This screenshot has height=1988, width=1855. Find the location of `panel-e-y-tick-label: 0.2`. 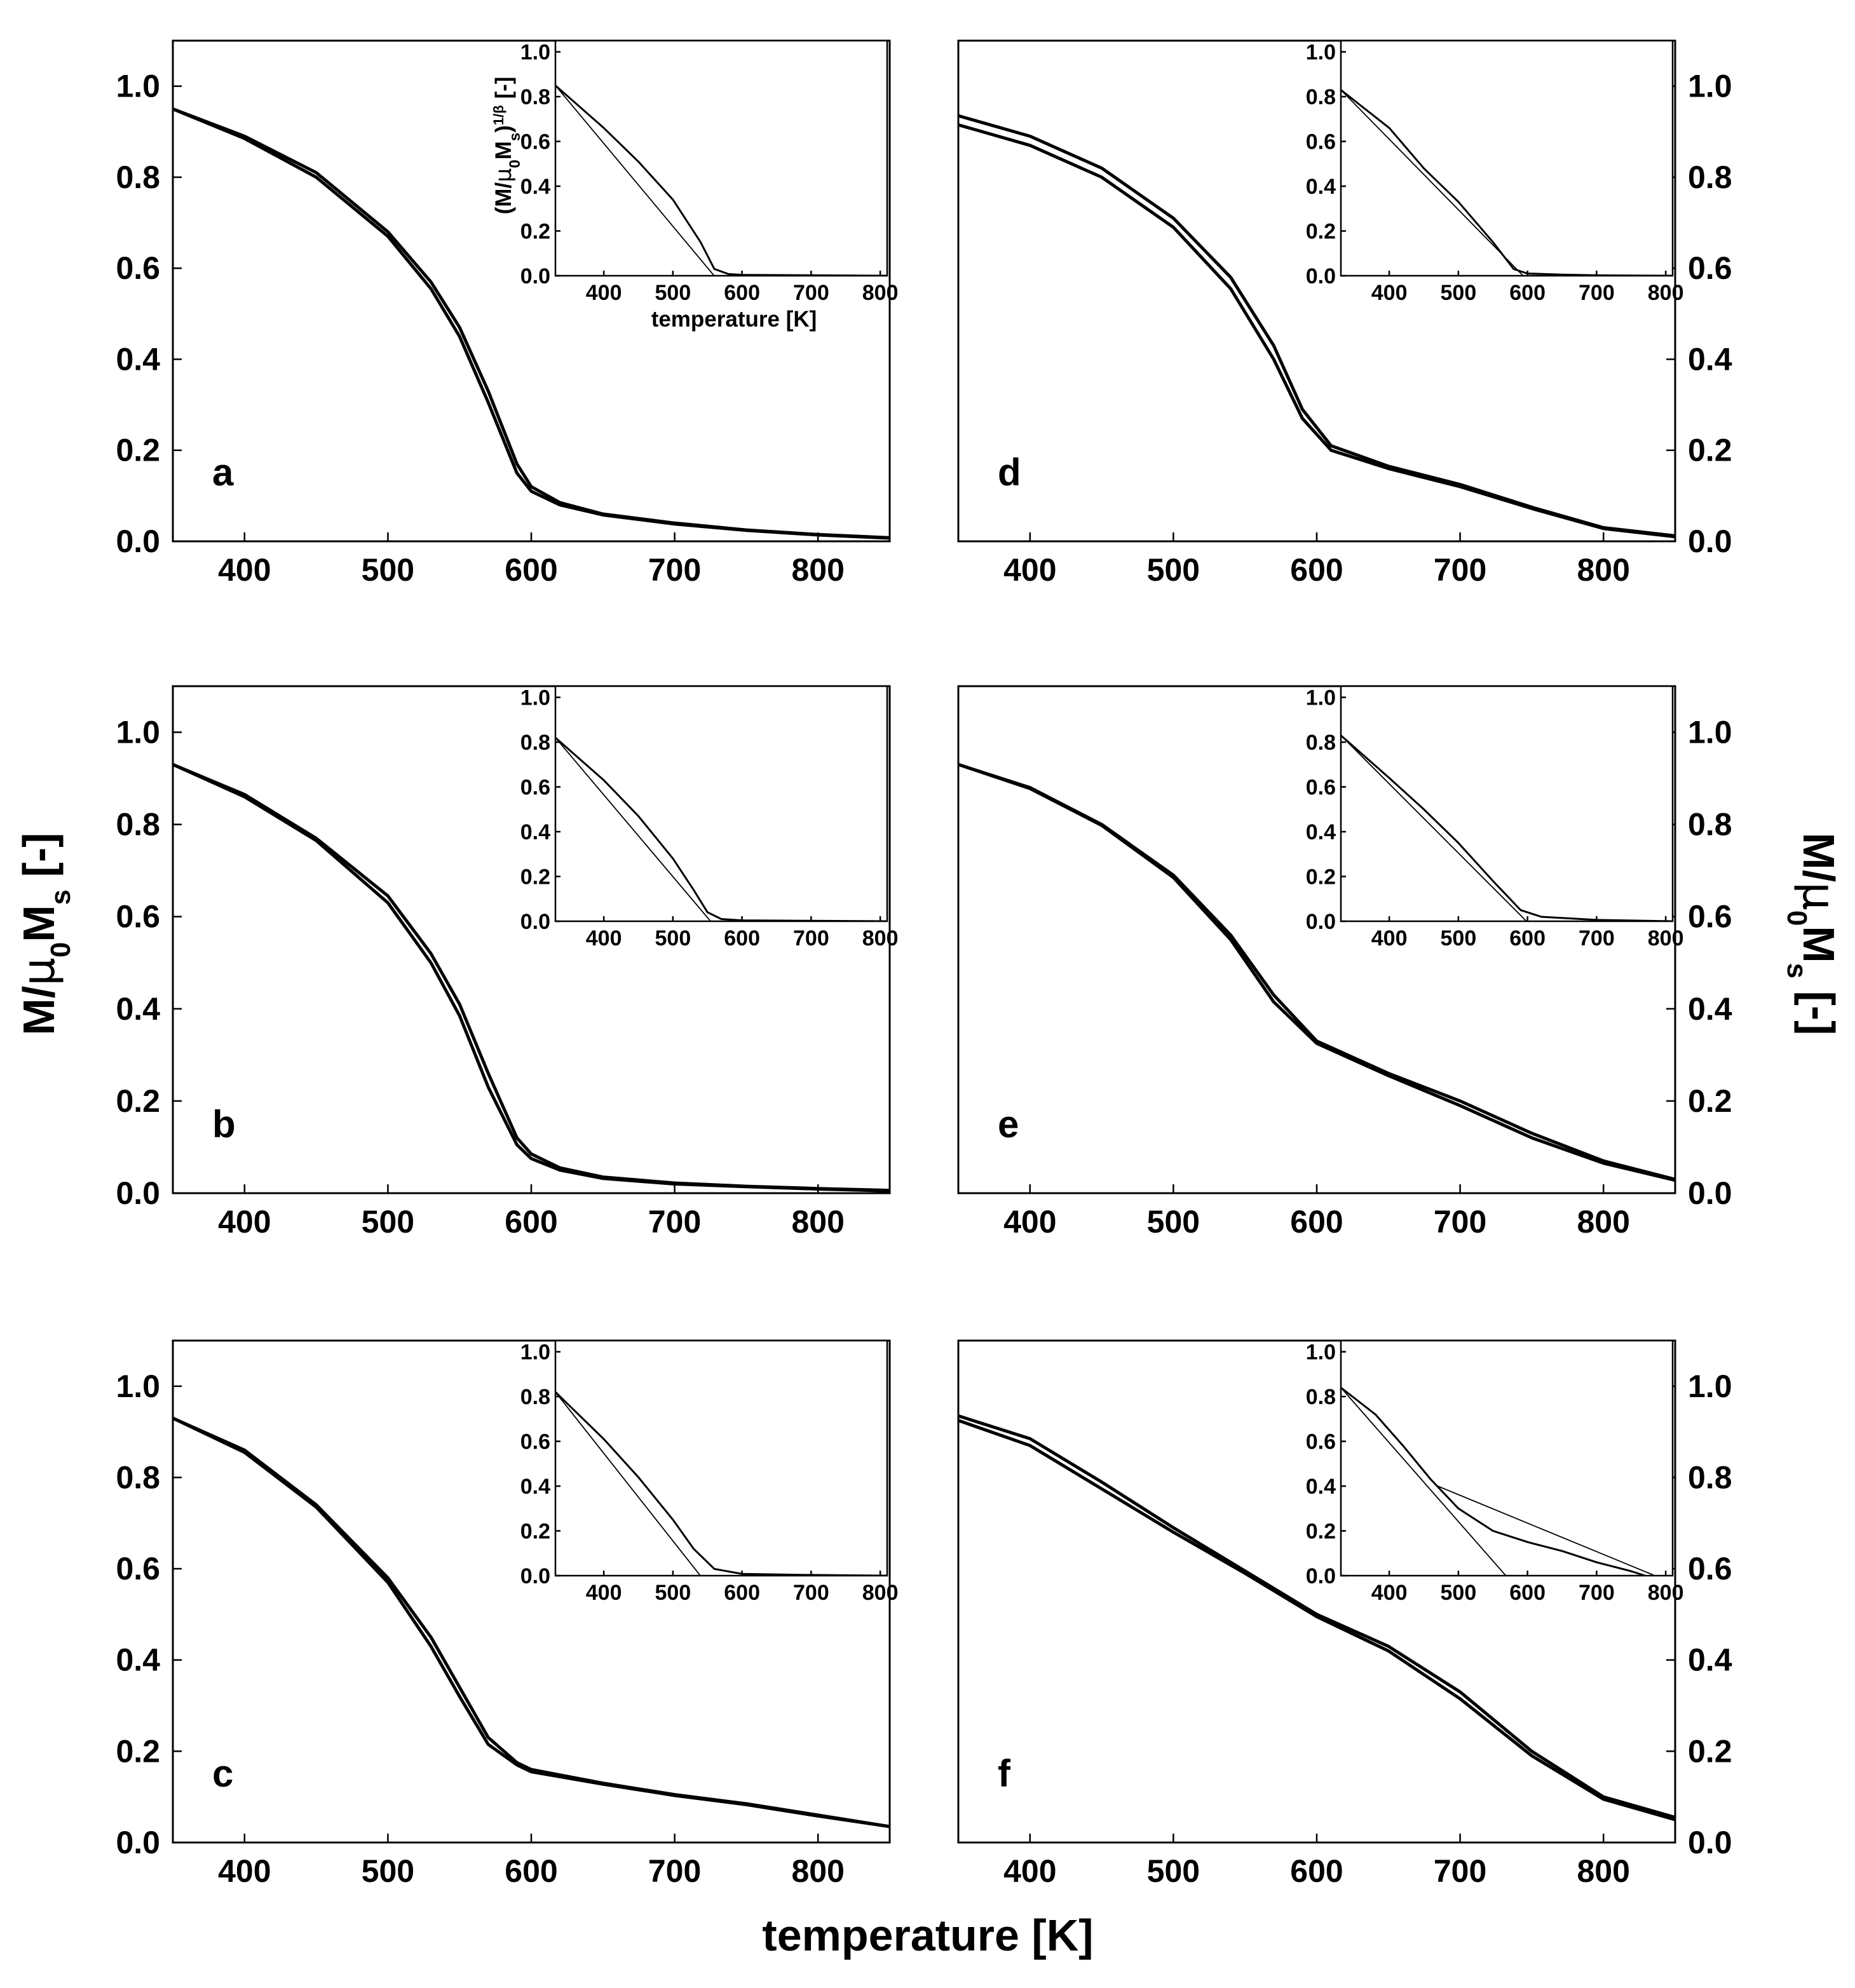

panel-e-y-tick-label: 0.2 is located at coordinates (1710, 1101).